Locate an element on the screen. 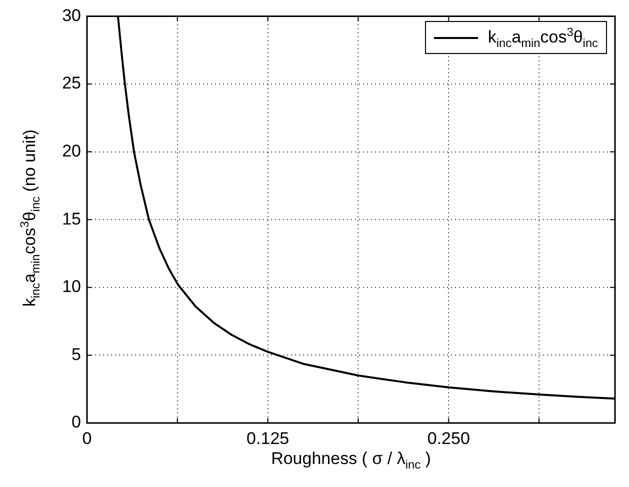 The width and height of the screenshot is (629, 487). x-axis-title: Roughness ( σ / λ$_{inc}$ ) is located at coordinates (351, 460).